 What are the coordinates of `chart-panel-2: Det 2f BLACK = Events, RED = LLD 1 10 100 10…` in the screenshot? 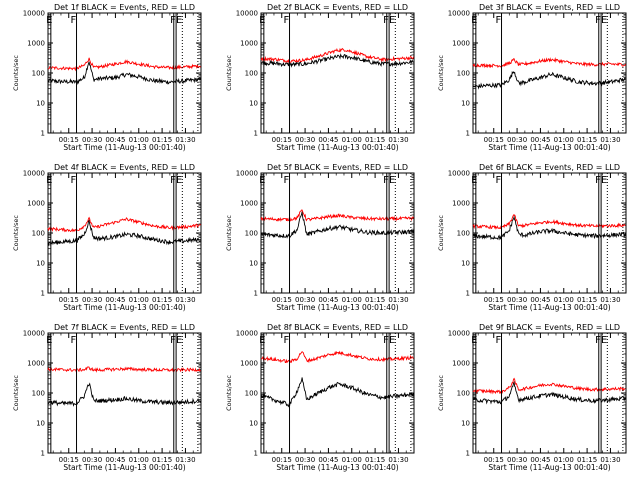 It's located at (320, 77).